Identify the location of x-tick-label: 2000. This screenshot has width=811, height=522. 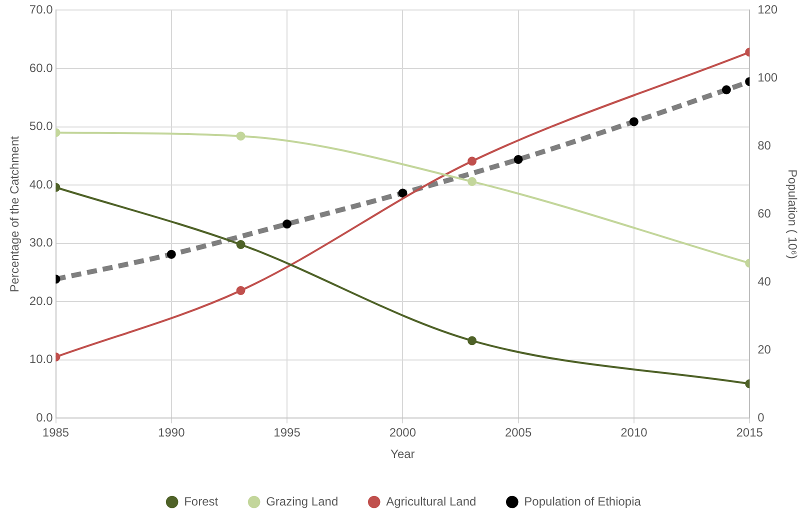
(402, 433).